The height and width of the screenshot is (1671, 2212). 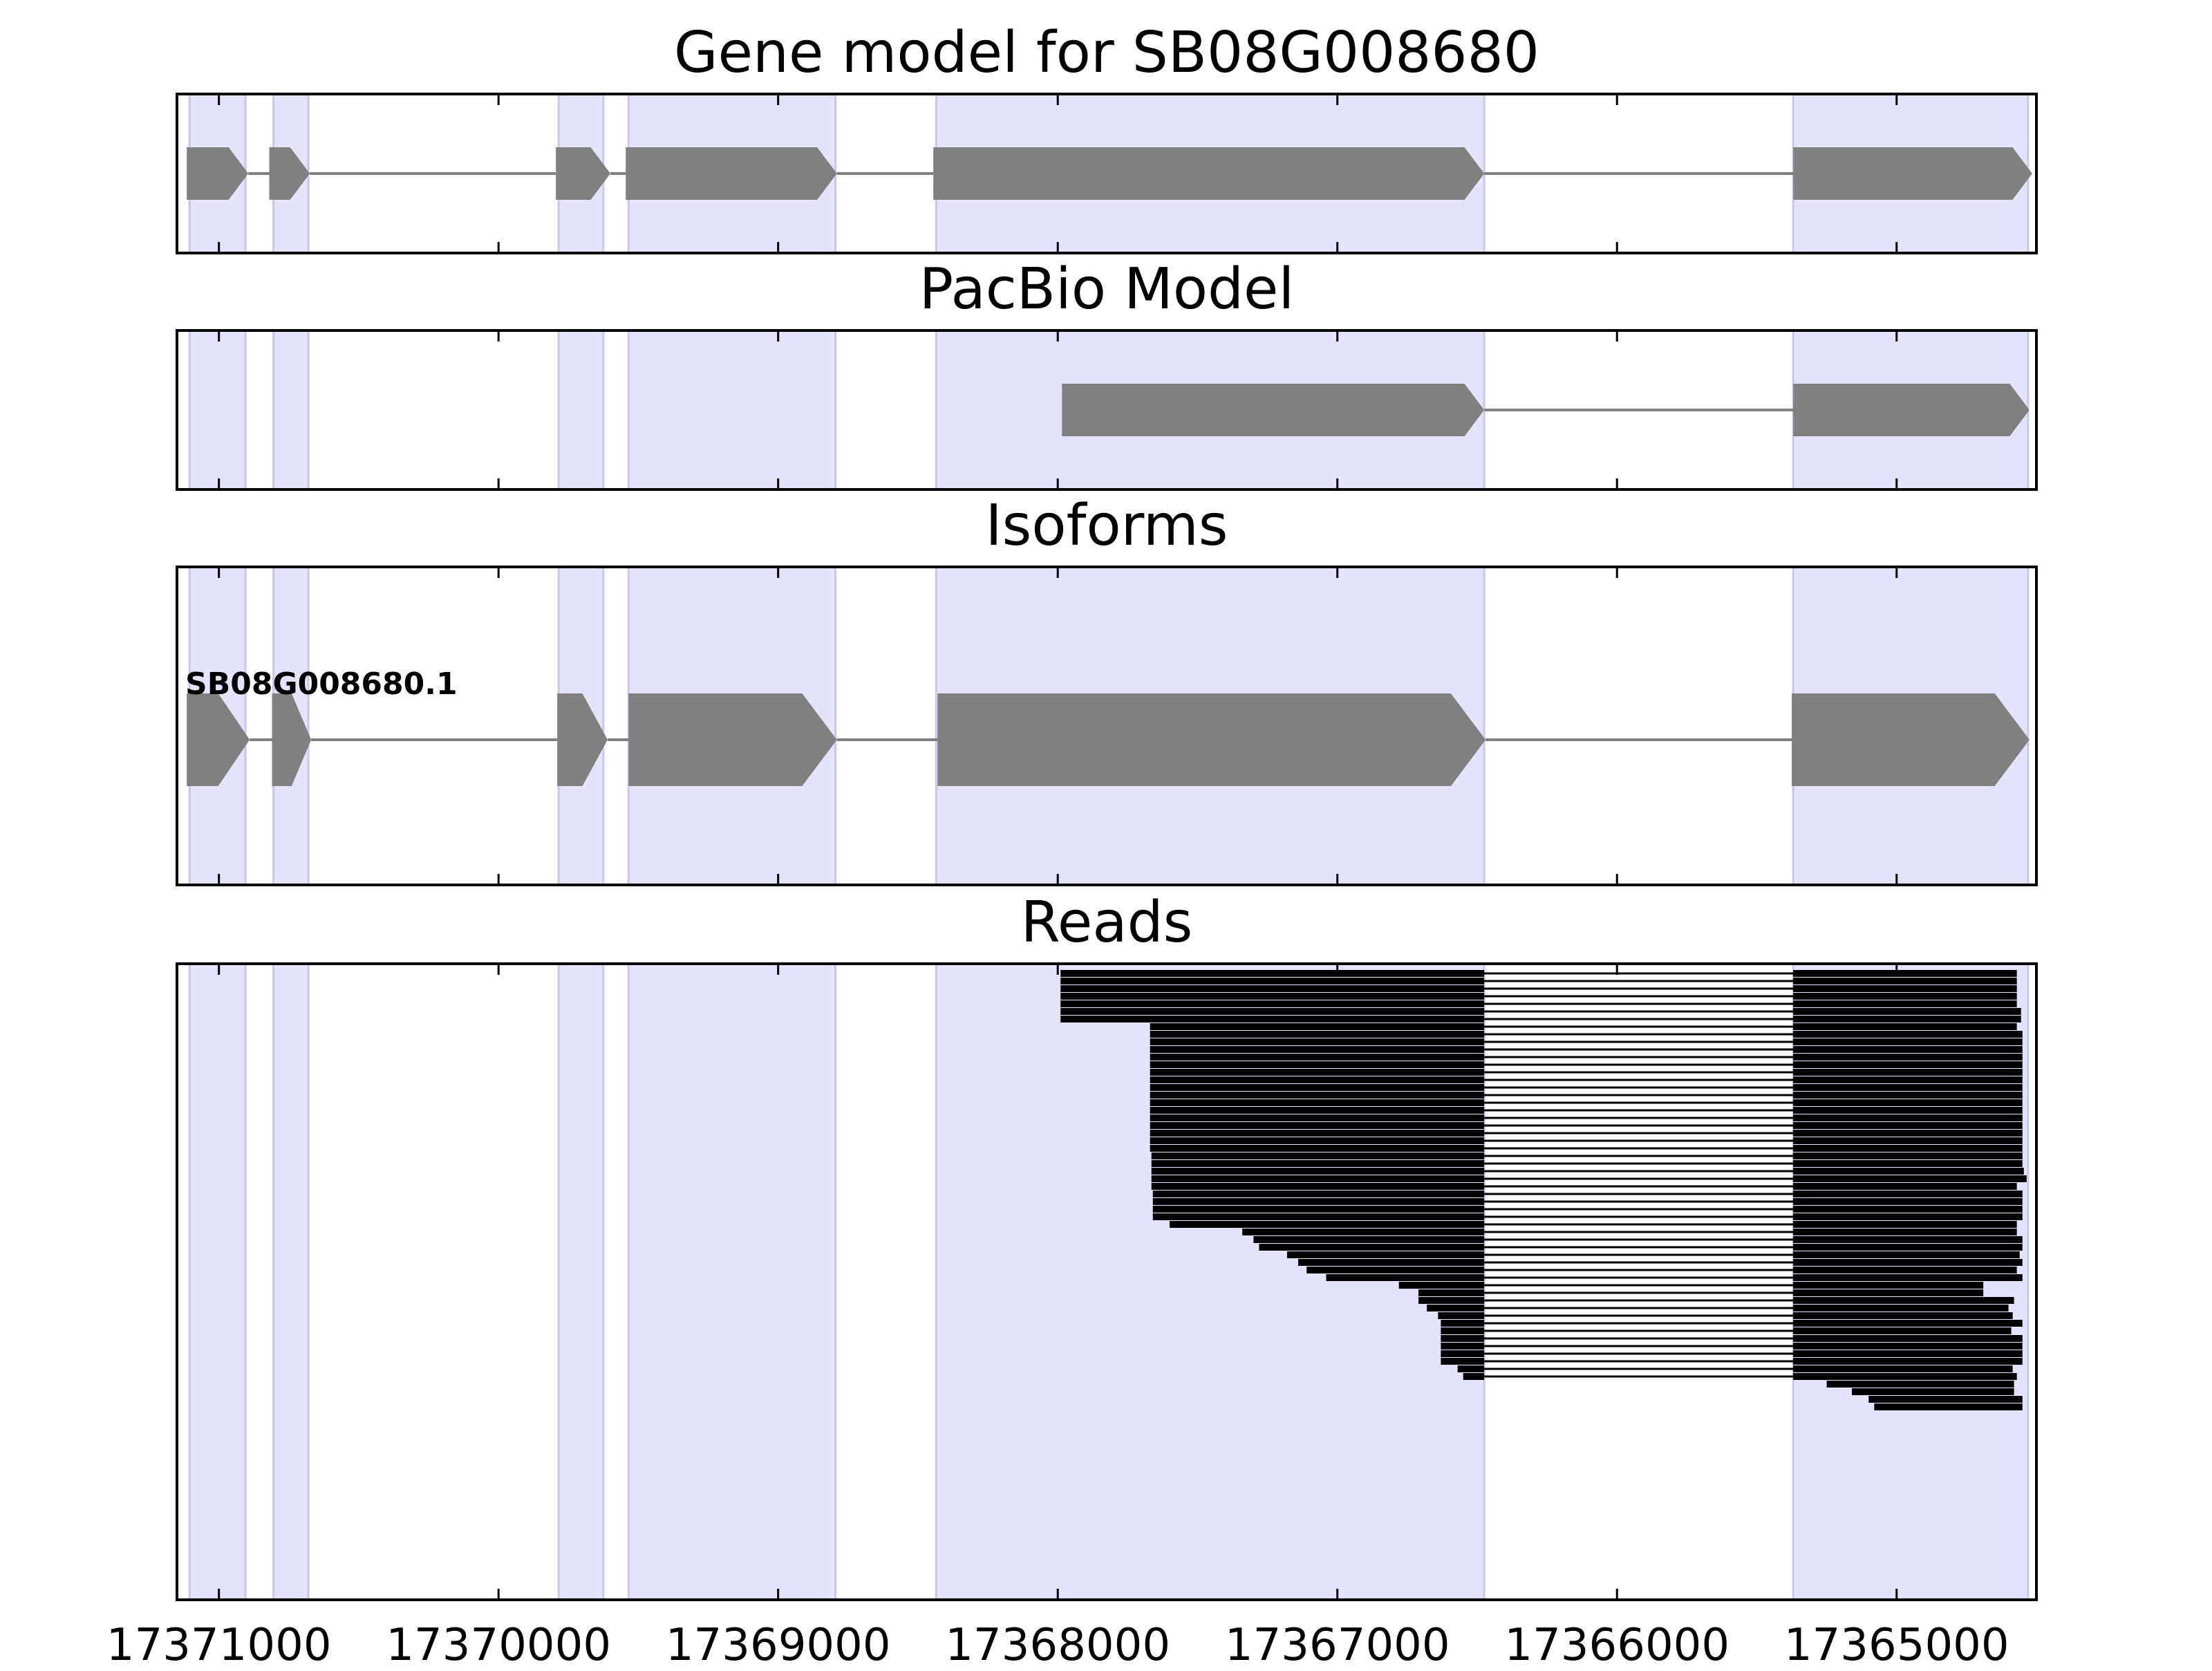 I want to click on x-tick-label: 17369000, so click(x=778, y=1645).